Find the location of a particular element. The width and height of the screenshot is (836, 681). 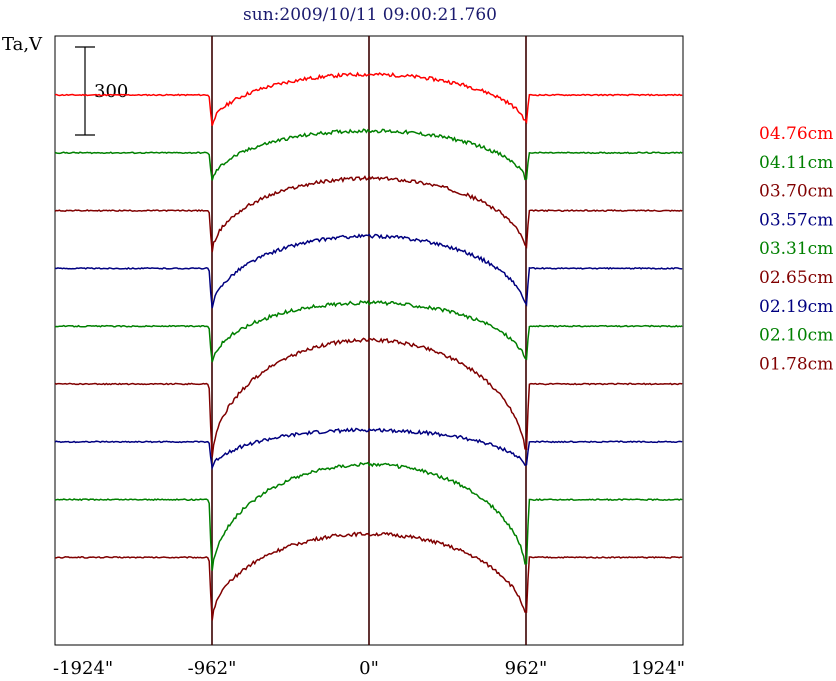

x-tick-label: 0" is located at coordinates (369, 668).